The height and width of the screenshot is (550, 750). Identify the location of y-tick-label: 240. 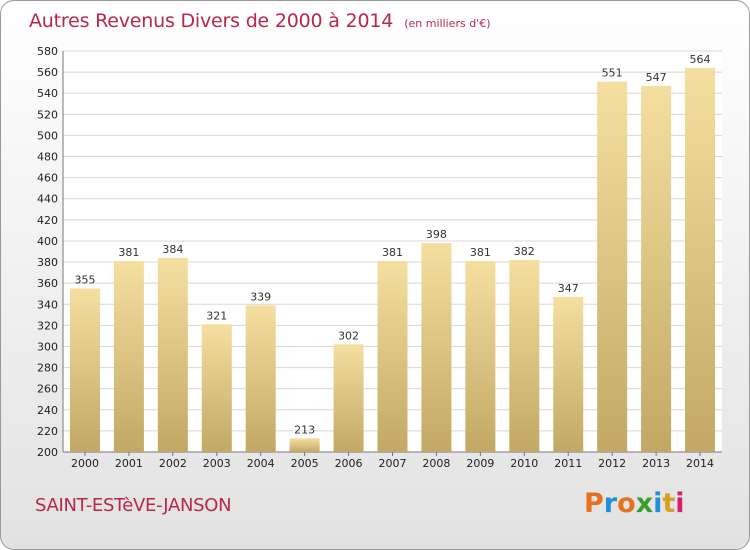
(47, 410).